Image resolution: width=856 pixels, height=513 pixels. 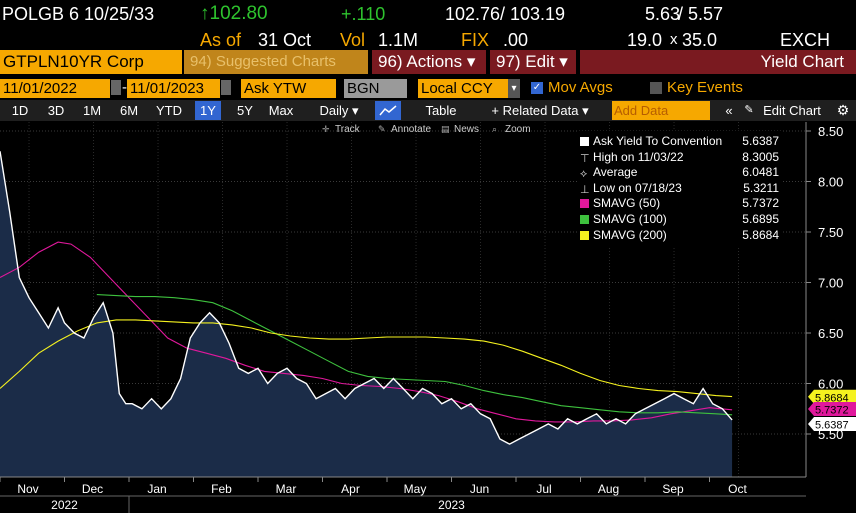 What do you see at coordinates (630, 234) in the screenshot?
I see `legend-label: SMAVG (200)` at bounding box center [630, 234].